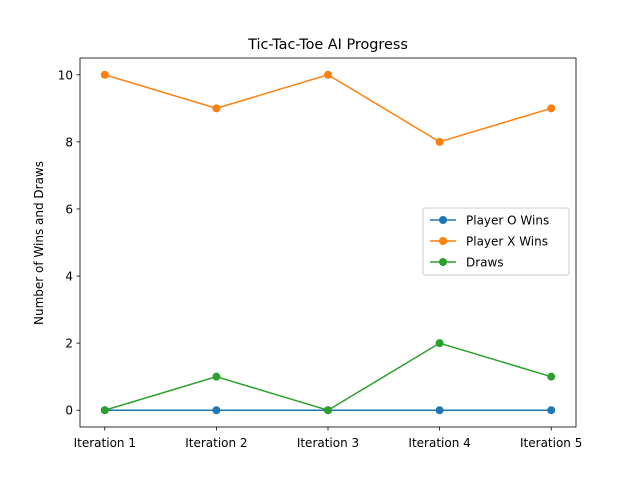  What do you see at coordinates (328, 443) in the screenshot?
I see `x-tick-label: Iteration 3` at bounding box center [328, 443].